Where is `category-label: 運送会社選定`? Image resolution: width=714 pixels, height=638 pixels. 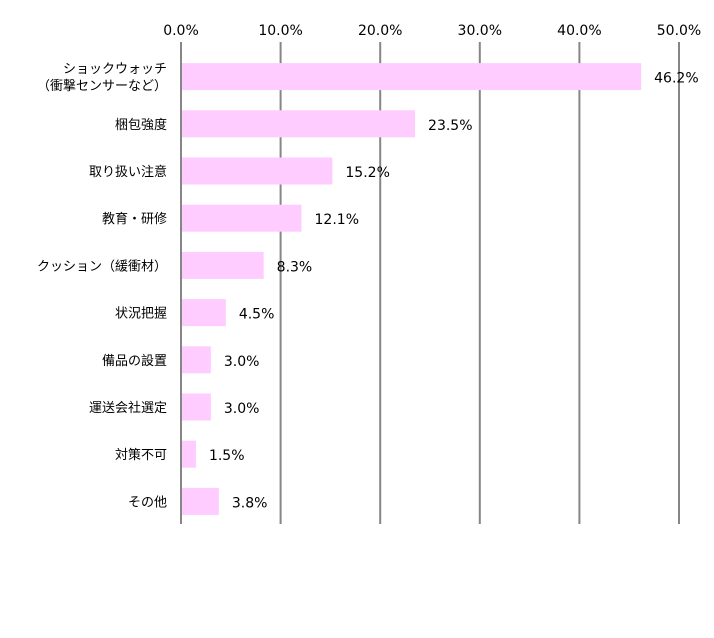 category-label: 運送会社選定 is located at coordinates (128, 408).